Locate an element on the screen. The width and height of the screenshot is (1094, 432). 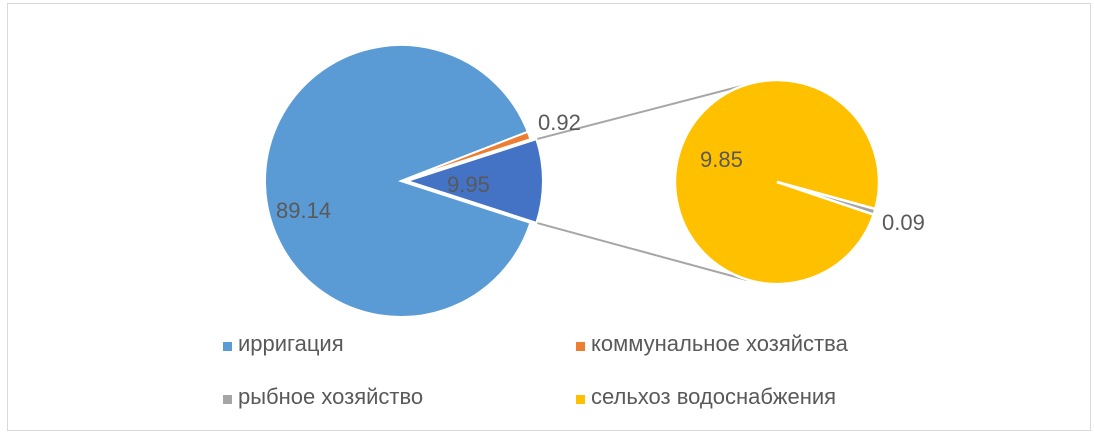
legend-item-ирригация: ирригация is located at coordinates (283, 343).